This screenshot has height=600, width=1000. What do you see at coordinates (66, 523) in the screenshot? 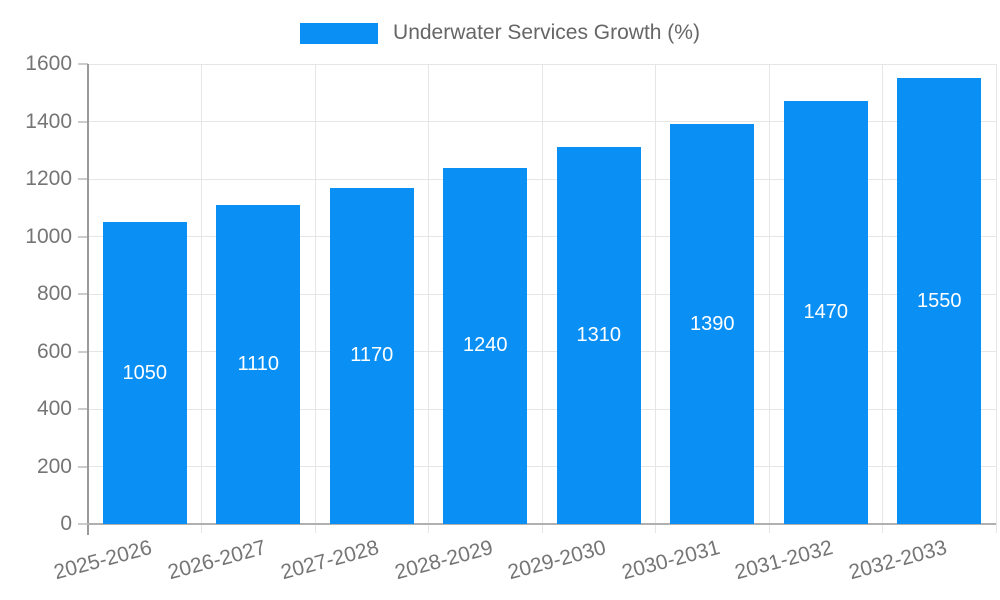
I see `y-tick-label: 0` at bounding box center [66, 523].